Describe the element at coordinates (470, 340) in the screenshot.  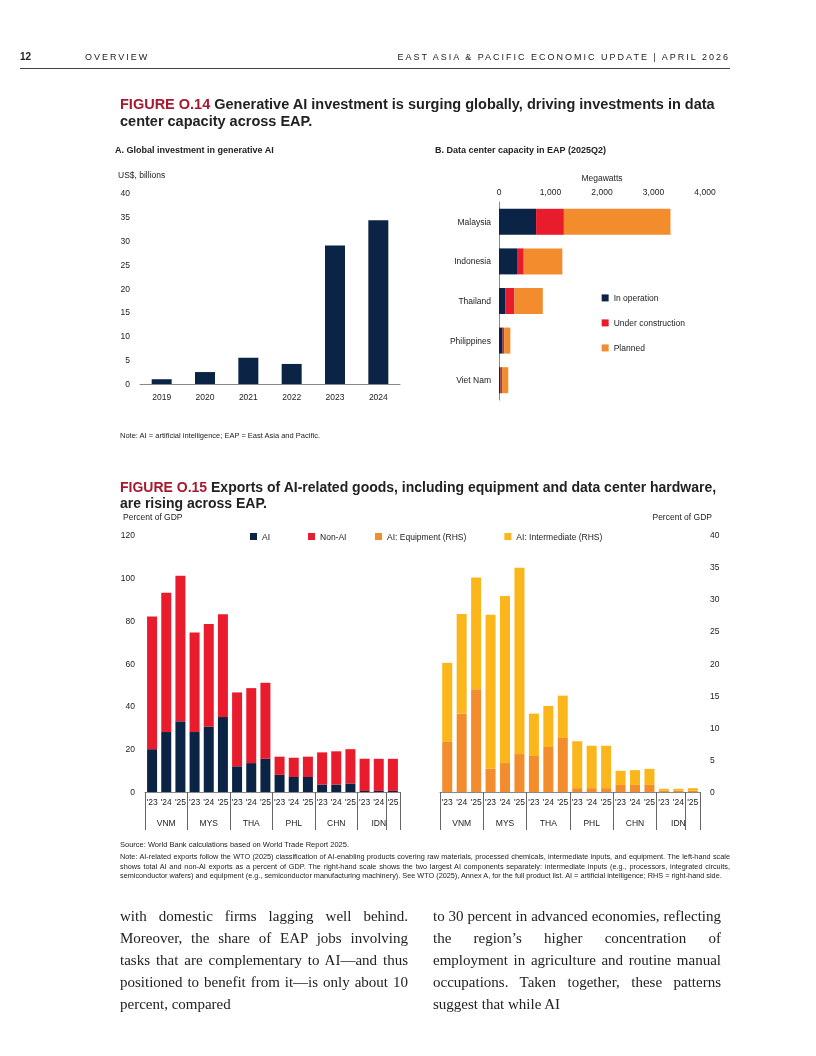
I see `y-tick-label: Philippines` at that location.